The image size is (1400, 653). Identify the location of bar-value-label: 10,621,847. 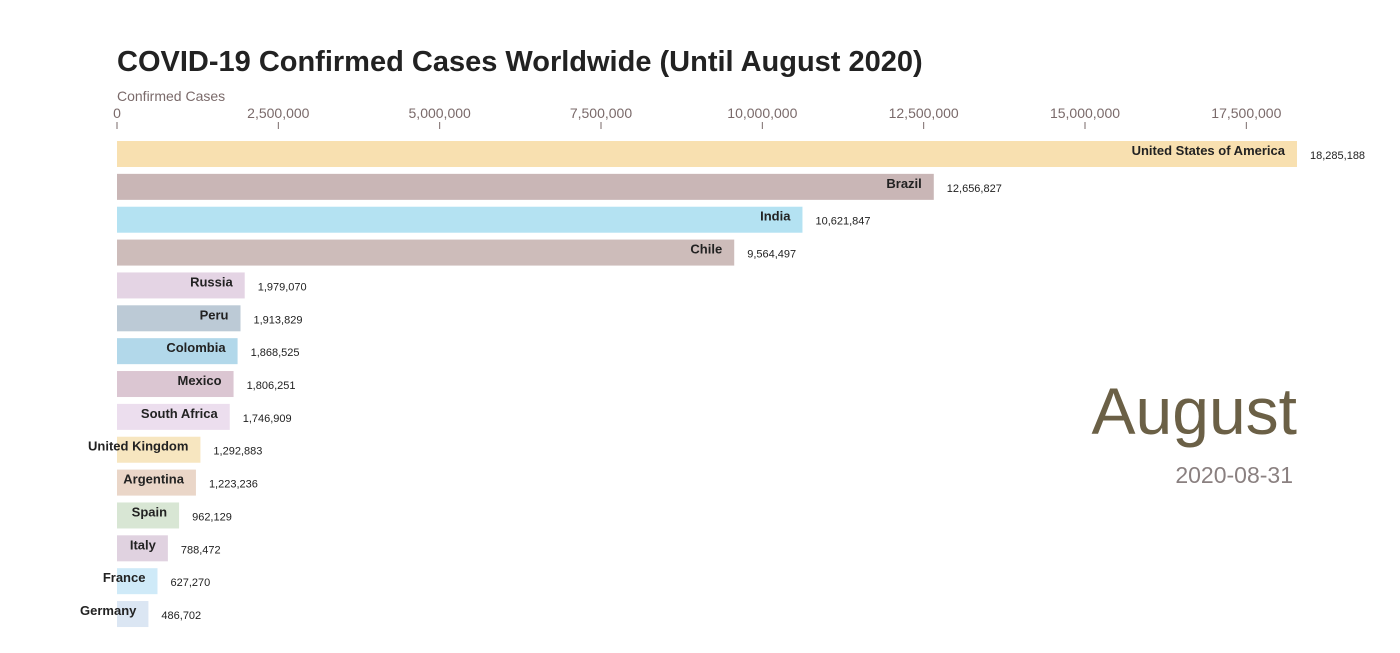
(842, 222).